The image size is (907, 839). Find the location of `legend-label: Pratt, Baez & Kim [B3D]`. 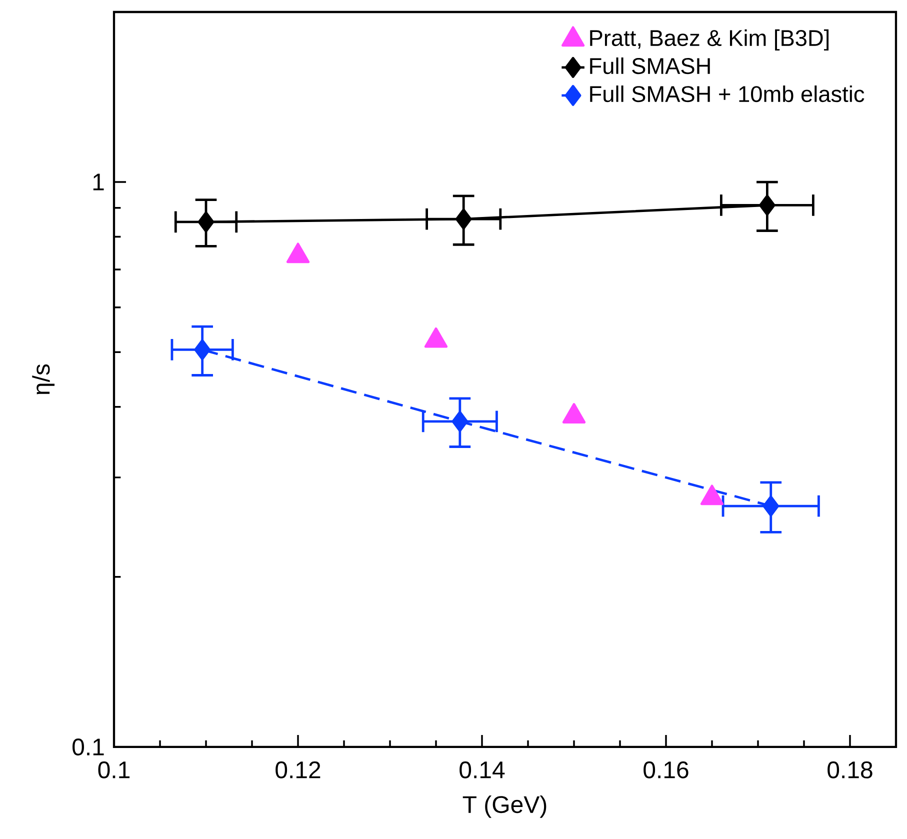

legend-label: Pratt, Baez & Kim [B3D] is located at coordinates (709, 40).